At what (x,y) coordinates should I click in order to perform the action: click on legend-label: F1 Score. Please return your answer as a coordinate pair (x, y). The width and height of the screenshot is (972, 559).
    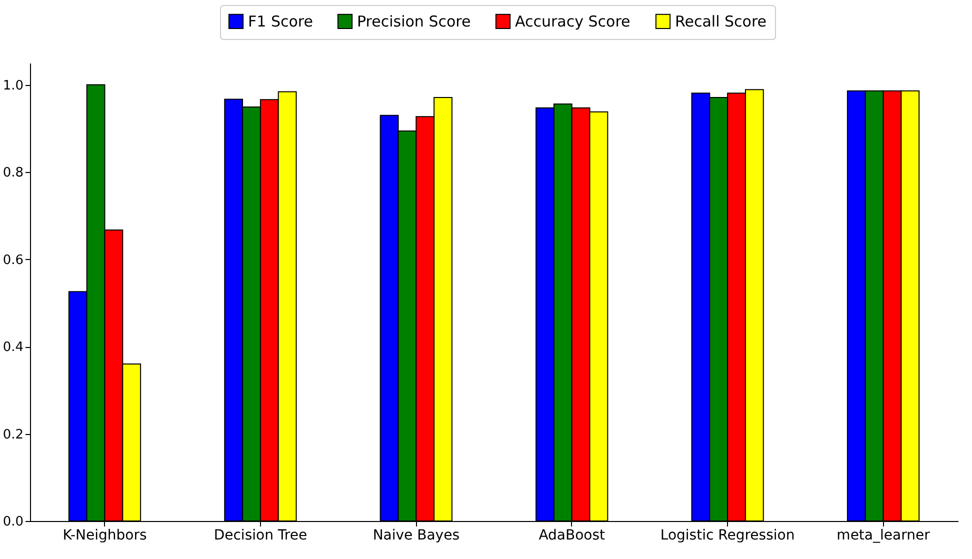
    Looking at the image, I should click on (280, 21).